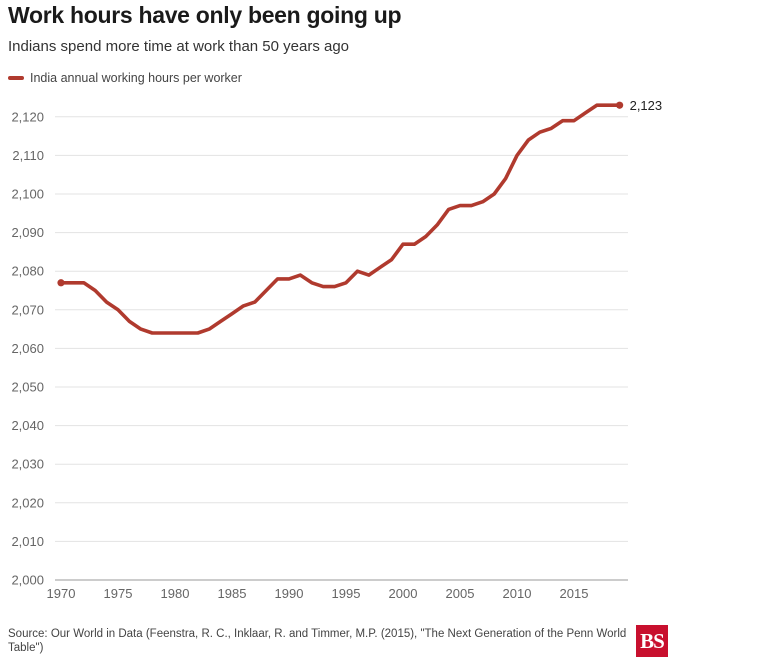 The width and height of the screenshot is (757, 659). I want to click on legend-swatch, so click(16, 78).